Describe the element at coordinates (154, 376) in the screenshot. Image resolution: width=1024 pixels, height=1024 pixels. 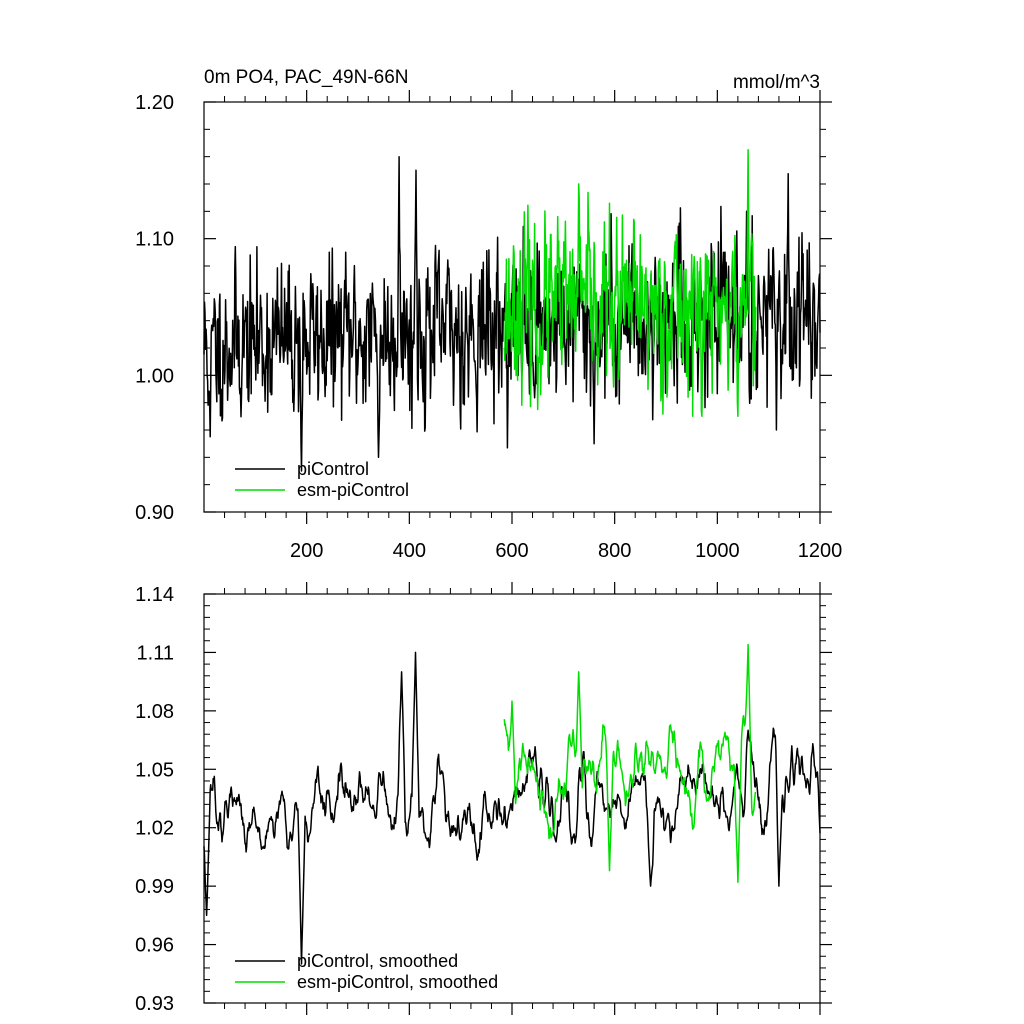
I see `y-tick-label: 1.00` at that location.